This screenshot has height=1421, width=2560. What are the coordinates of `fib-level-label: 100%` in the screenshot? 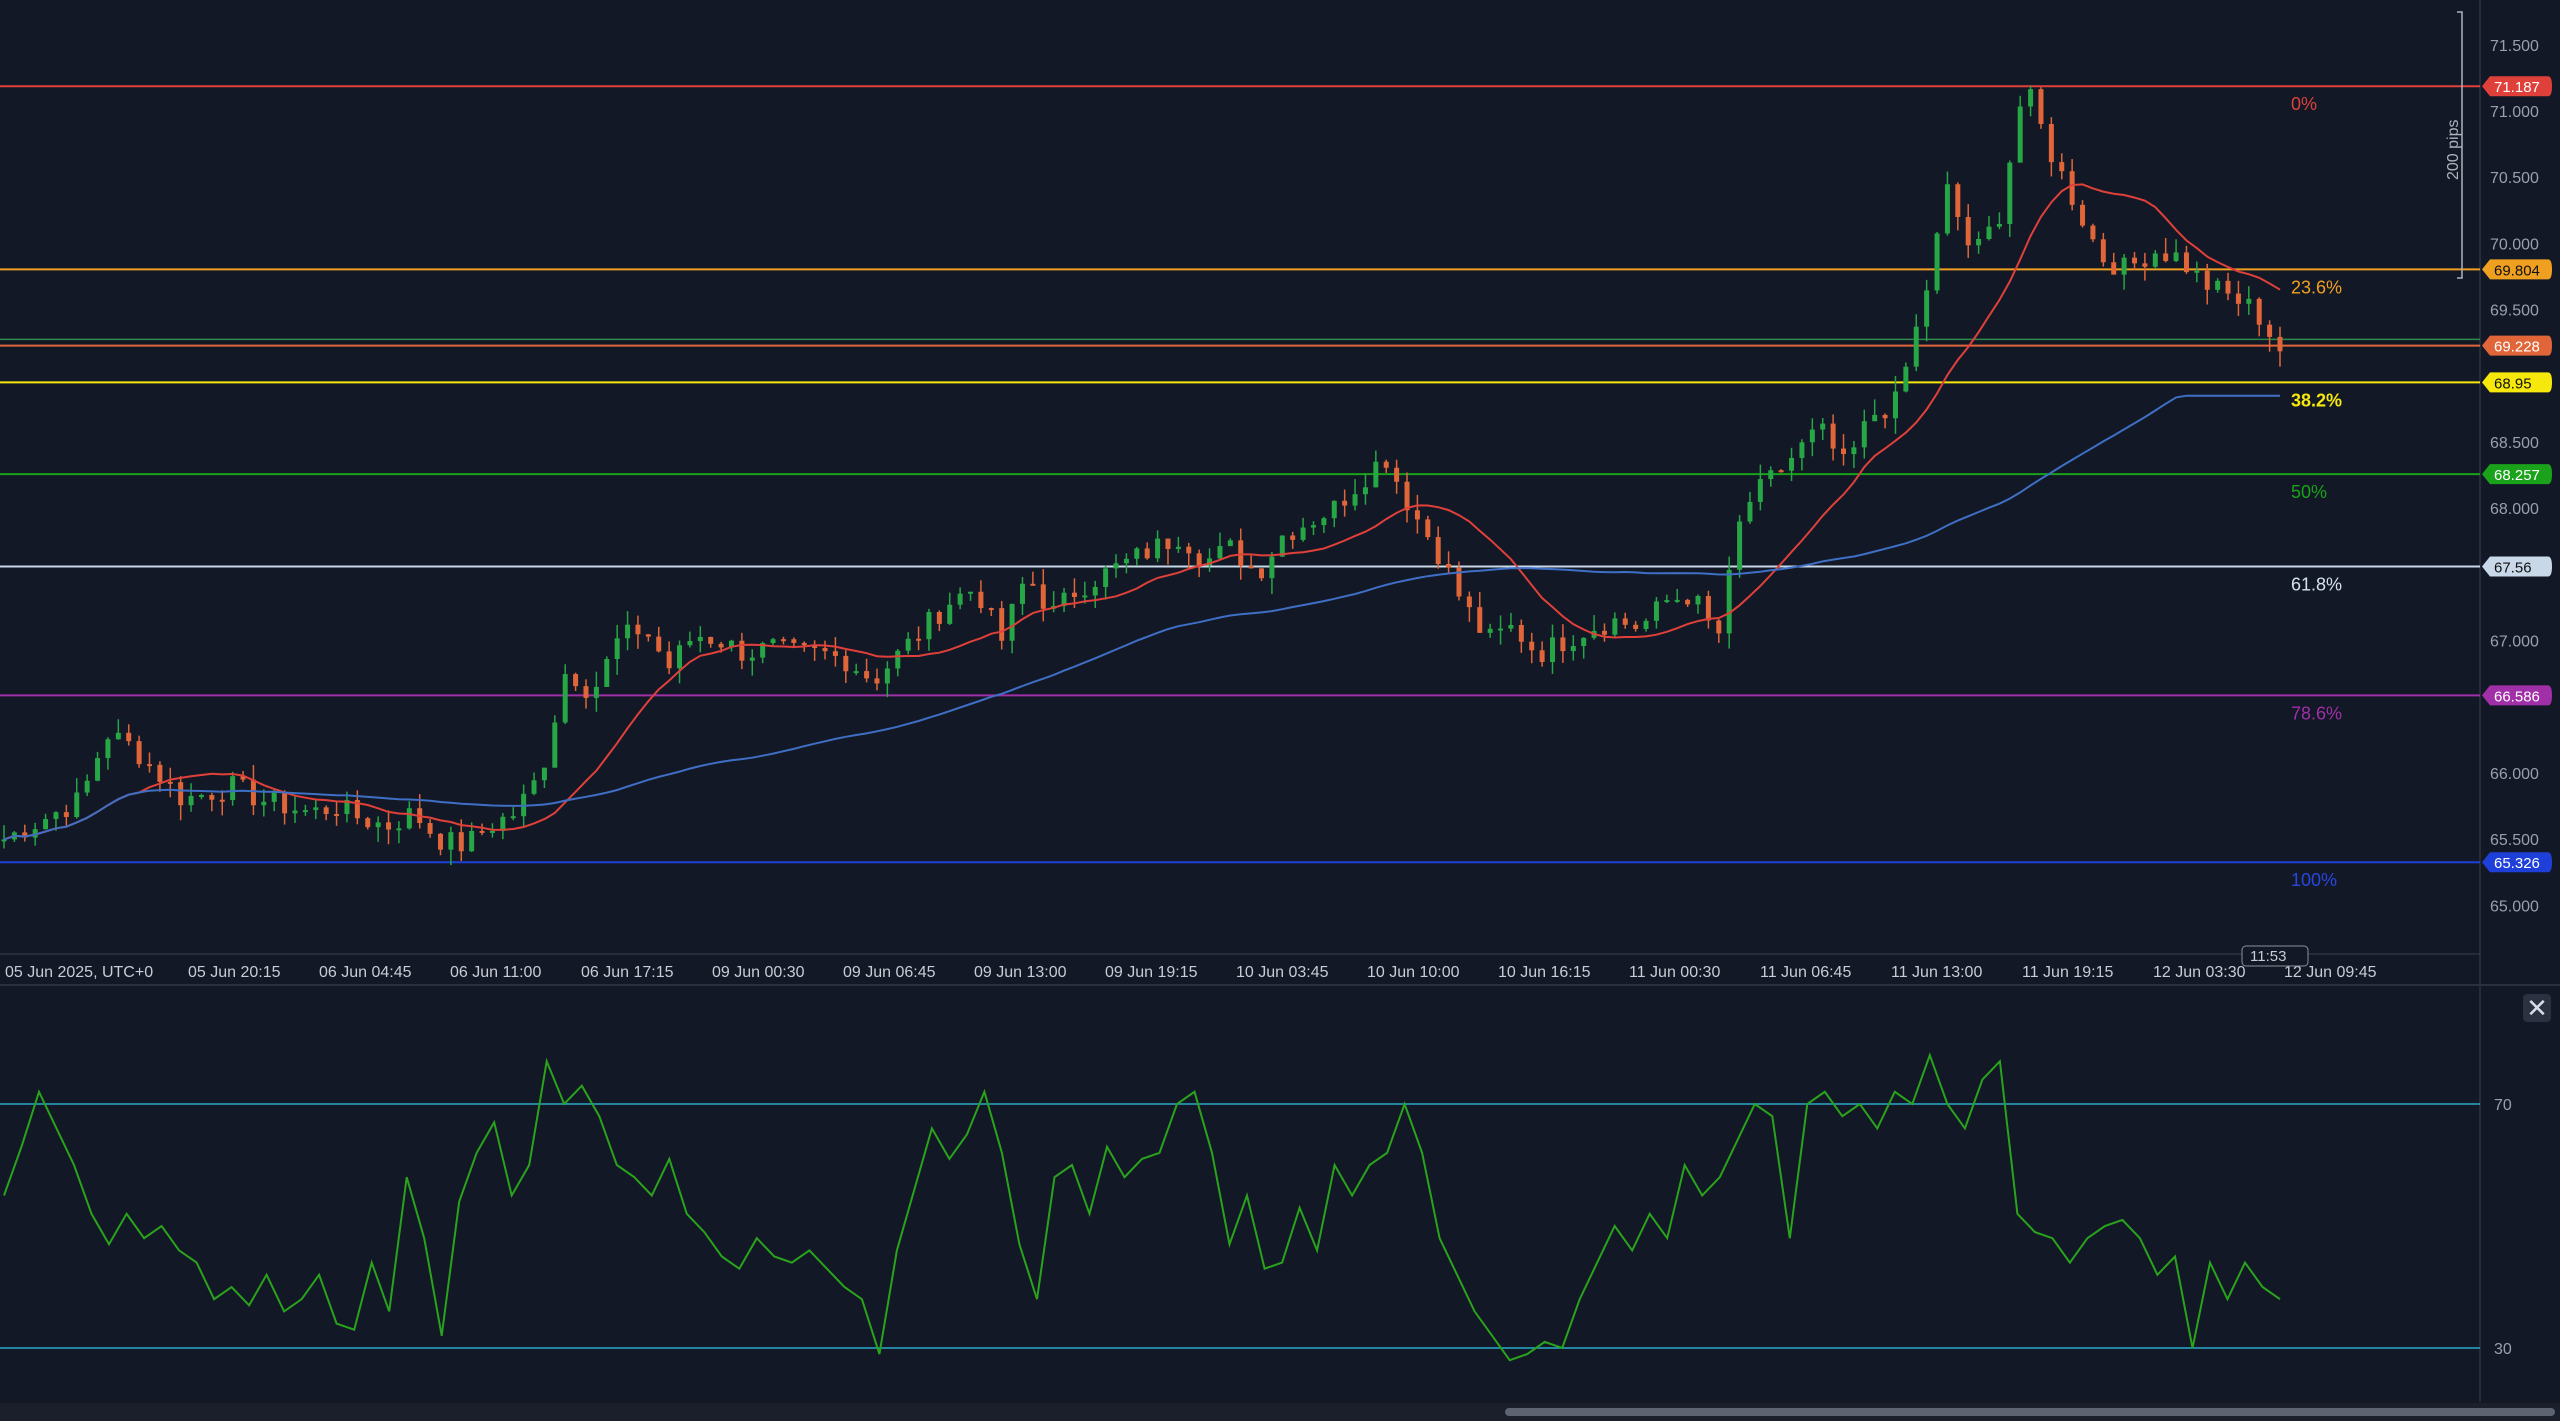 It's located at (2314, 880).